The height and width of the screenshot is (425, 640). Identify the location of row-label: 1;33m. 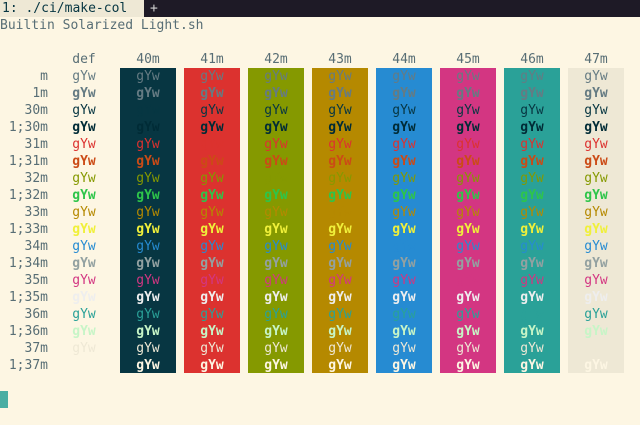
(28, 229).